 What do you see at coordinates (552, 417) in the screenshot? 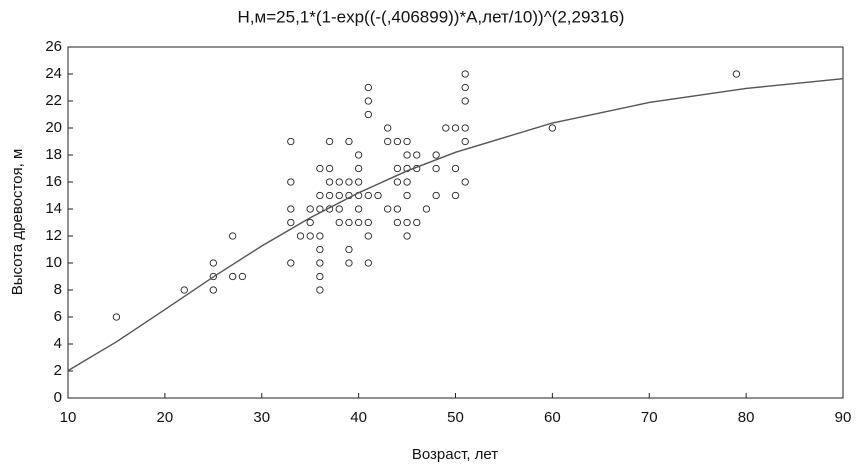
I see `x-tick-label: 60` at bounding box center [552, 417].